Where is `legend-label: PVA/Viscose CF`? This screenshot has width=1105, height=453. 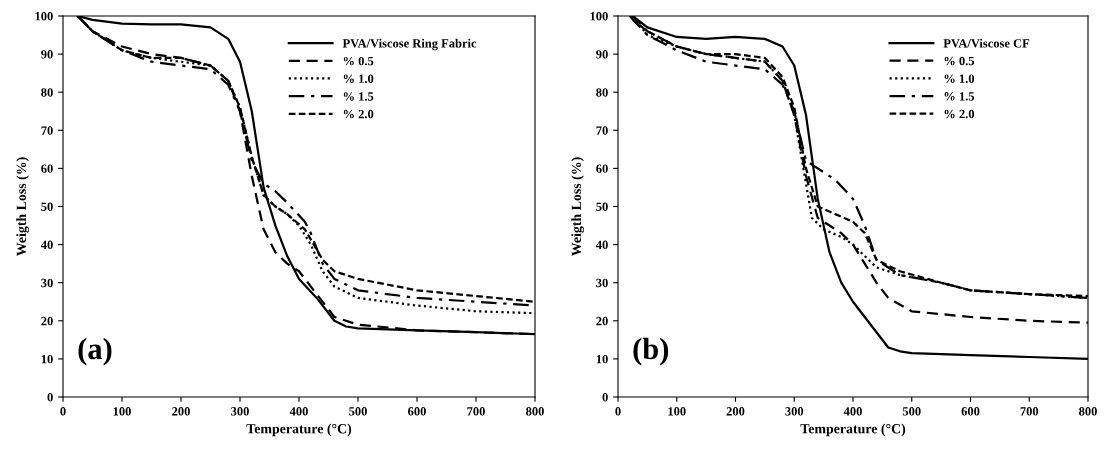 legend-label: PVA/Viscose CF is located at coordinates (986, 43).